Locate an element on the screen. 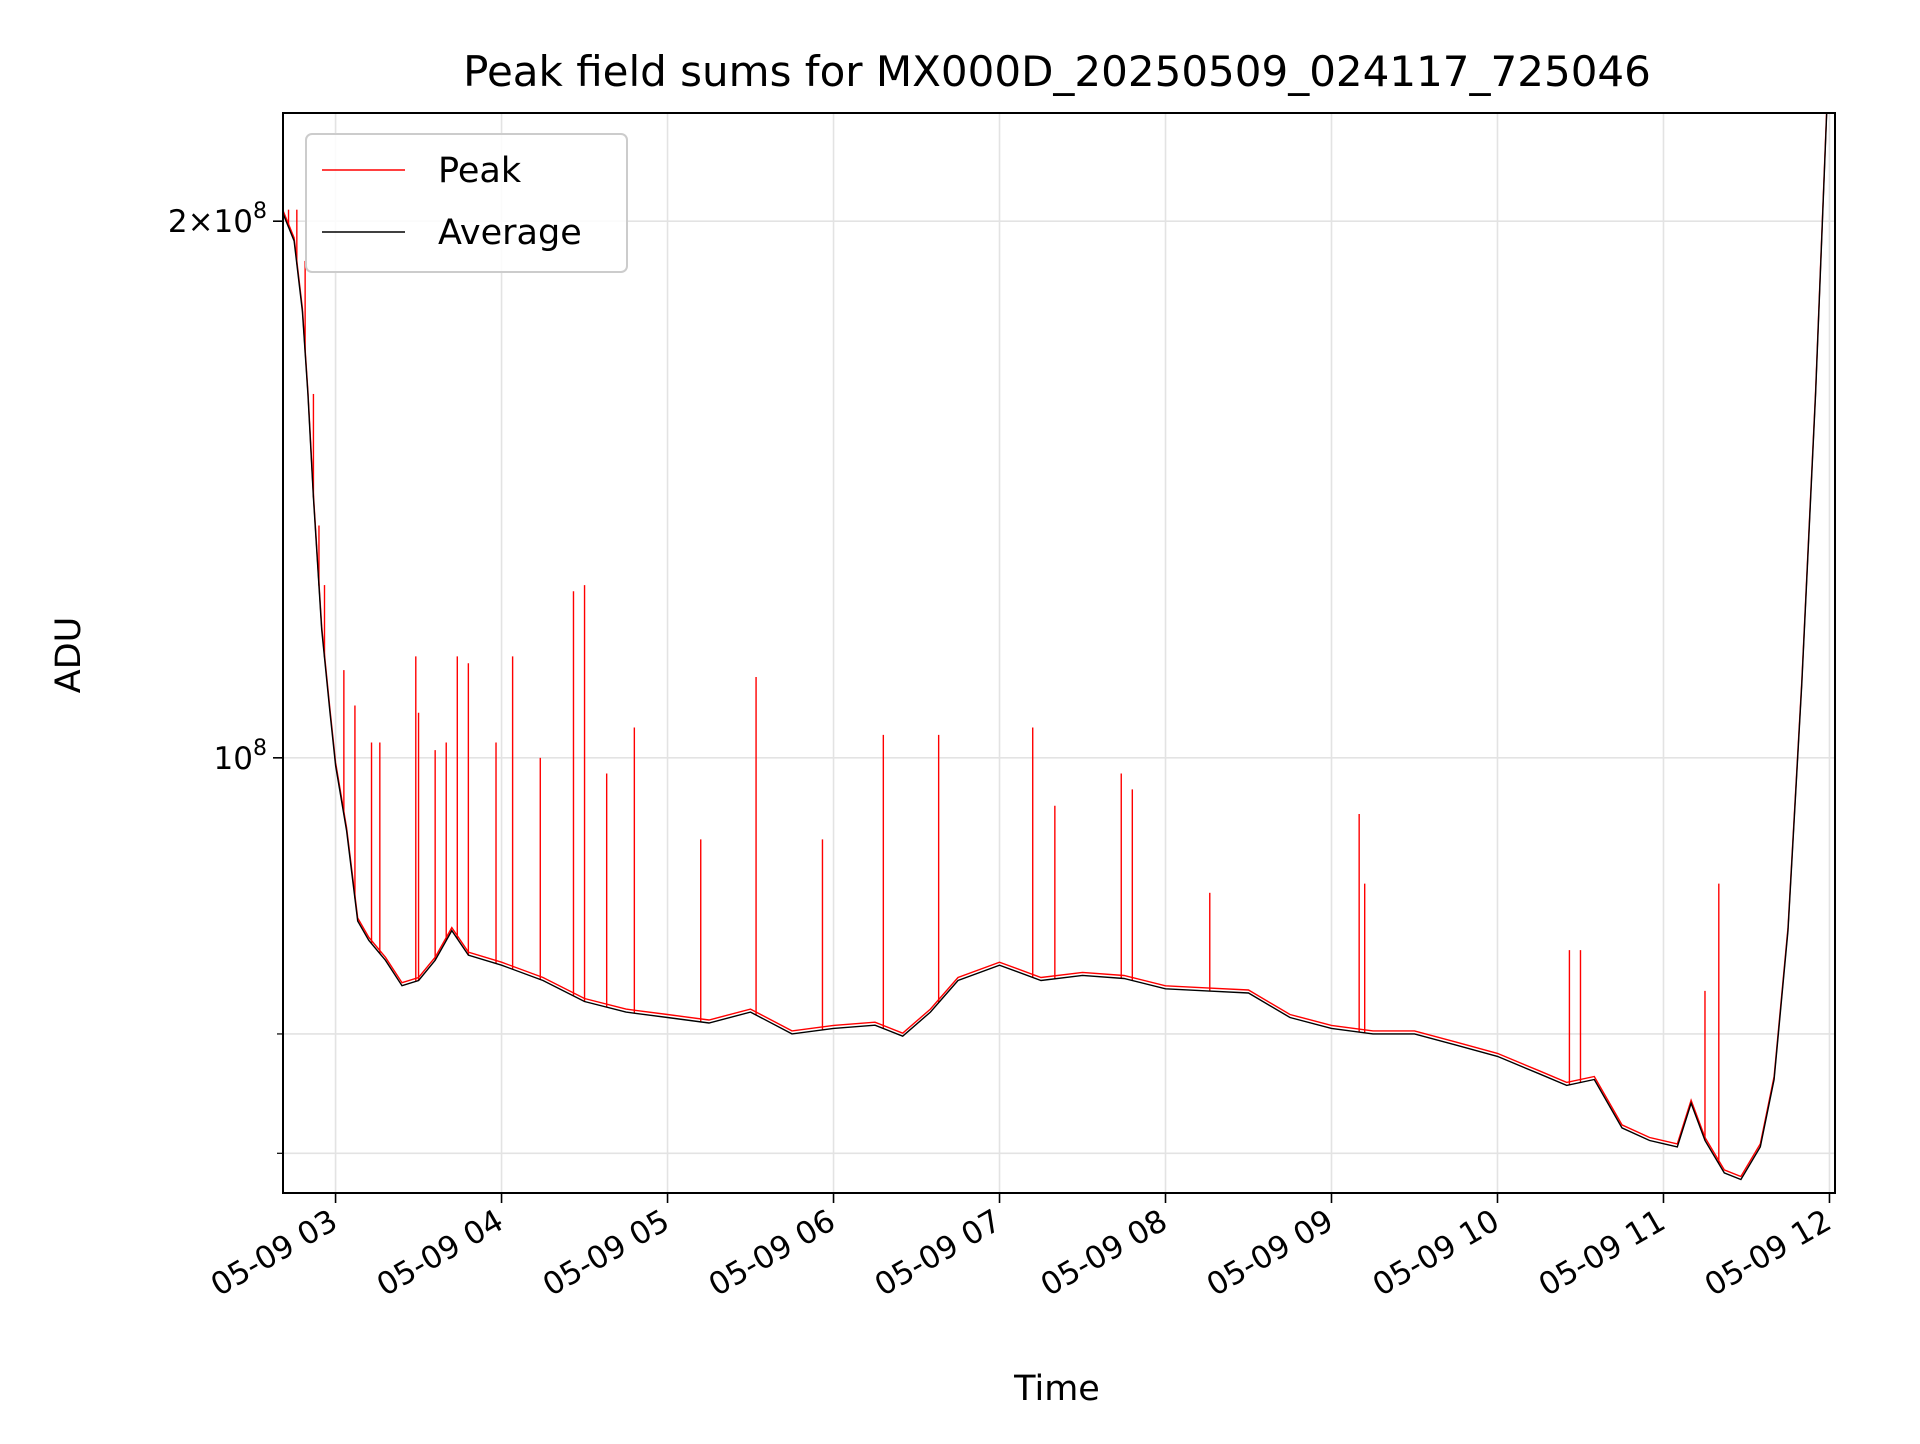 The image size is (1920, 1444). legend-label-peak: Peak is located at coordinates (480, 171).